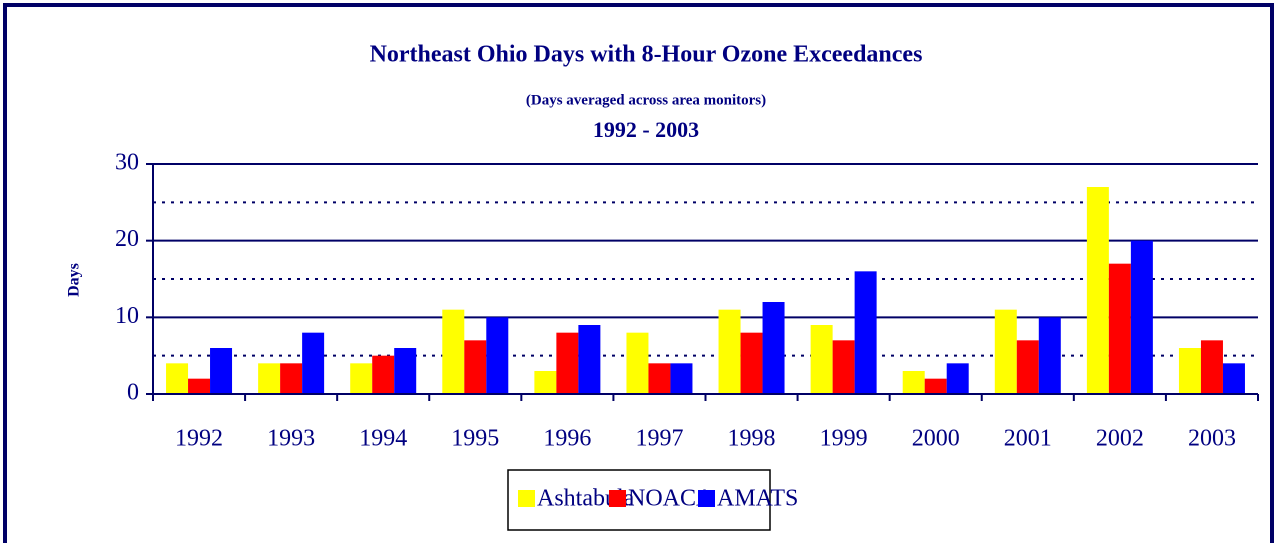 Image resolution: width=1277 pixels, height=543 pixels. What do you see at coordinates (844, 439) in the screenshot?
I see `x-tick-label: 1999` at bounding box center [844, 439].